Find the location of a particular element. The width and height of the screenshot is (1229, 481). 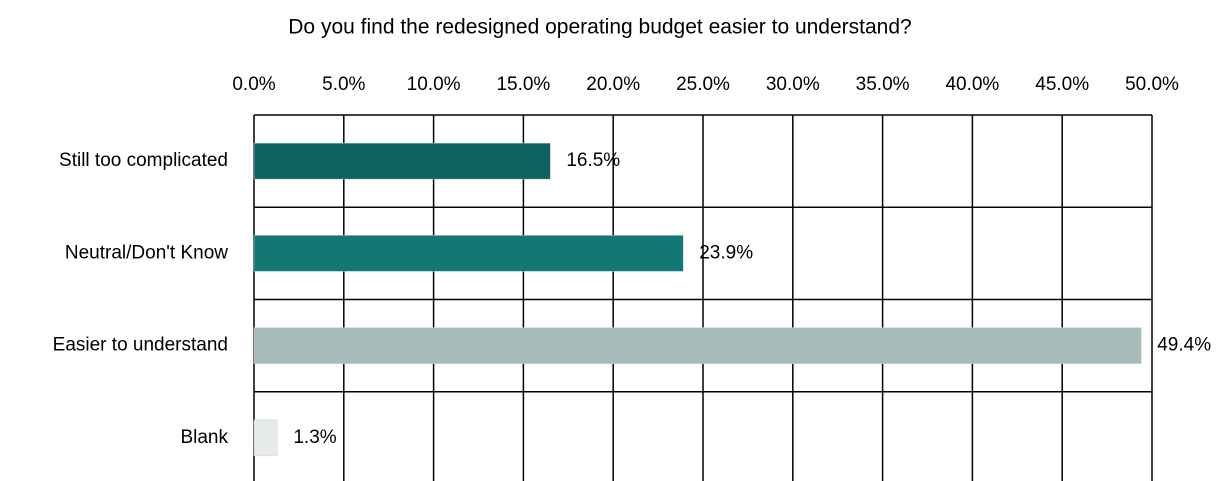

x-tick-label: 50.0% is located at coordinates (1152, 84).